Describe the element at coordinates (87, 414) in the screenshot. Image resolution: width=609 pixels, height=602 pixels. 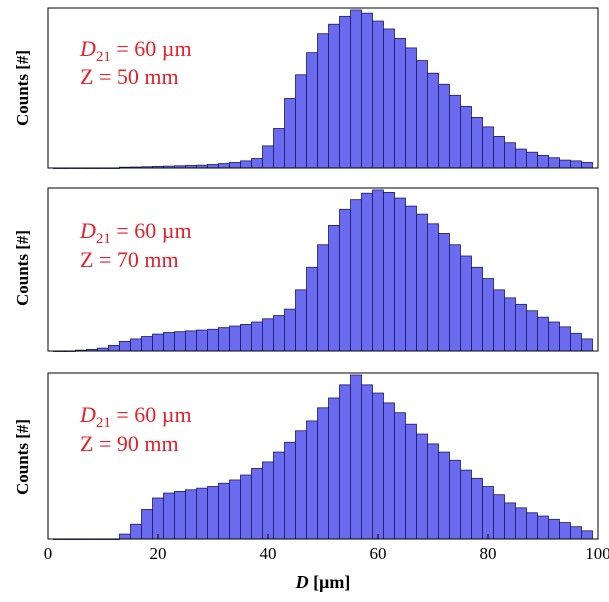
I see `panel-3-annotation-d-symbol: D` at that location.